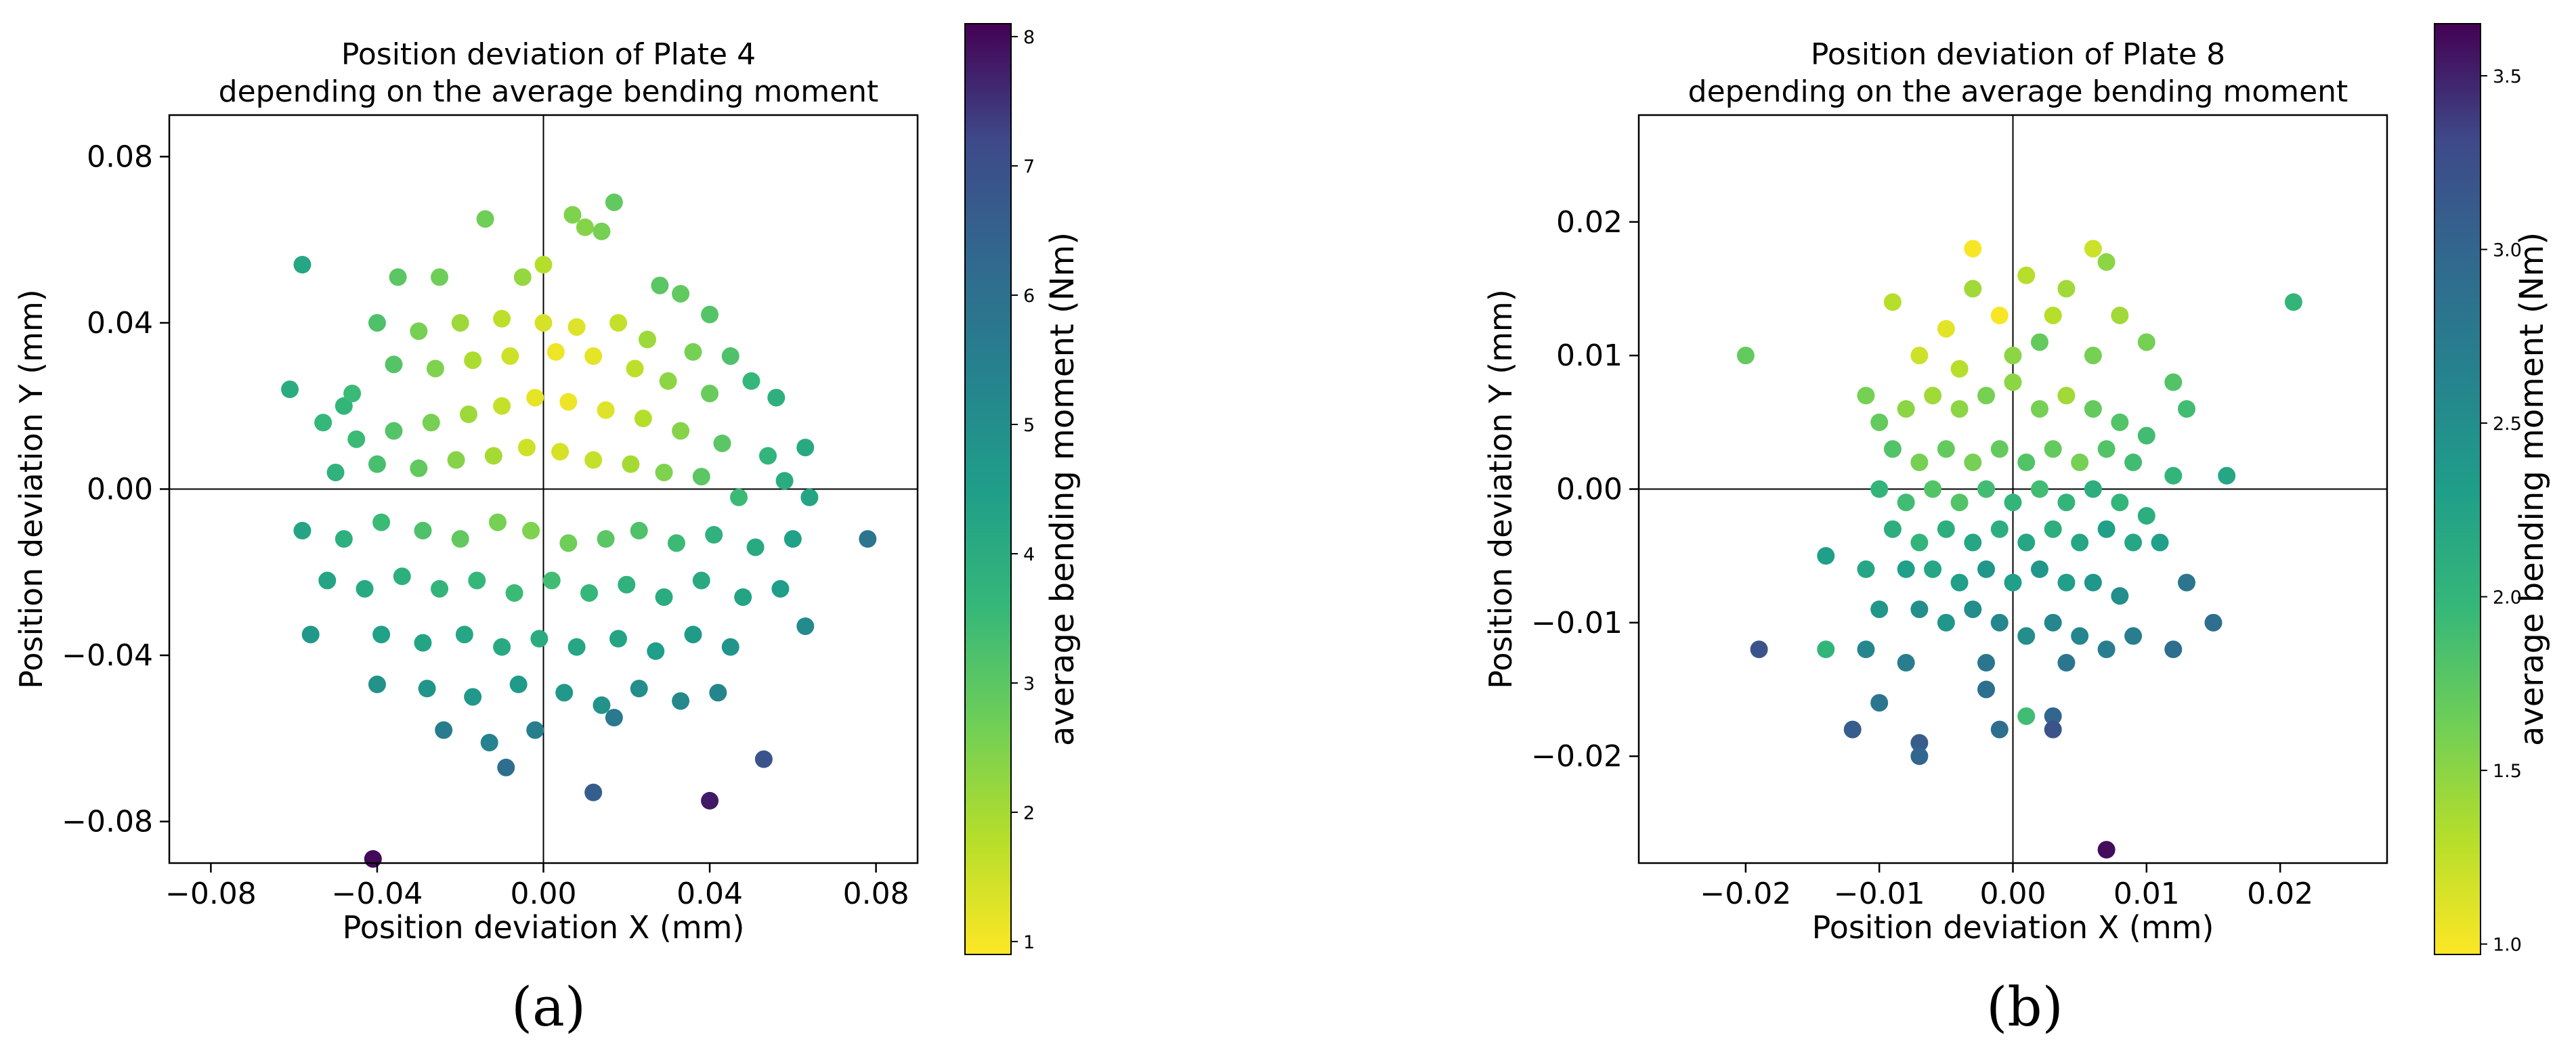  I want to click on x-tick-label: −0.08, so click(211, 894).